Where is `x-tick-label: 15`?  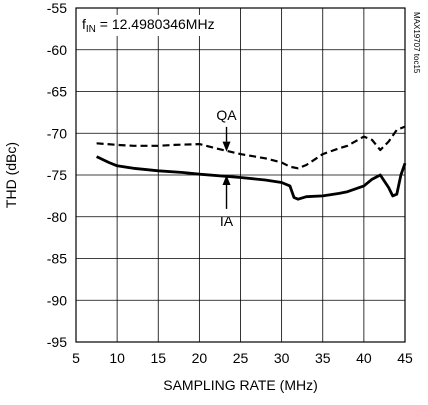 x-tick-label: 15 is located at coordinates (158, 358).